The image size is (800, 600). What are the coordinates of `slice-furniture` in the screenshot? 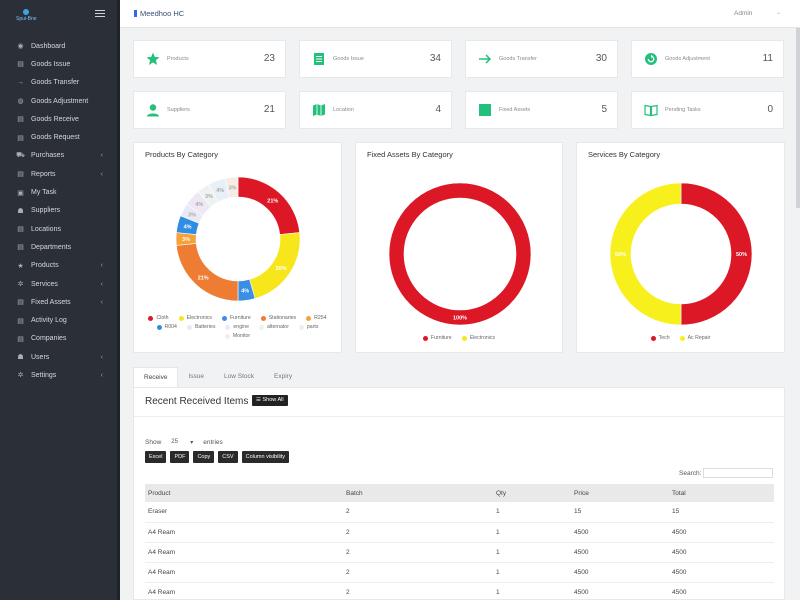 It's located at (460, 254).